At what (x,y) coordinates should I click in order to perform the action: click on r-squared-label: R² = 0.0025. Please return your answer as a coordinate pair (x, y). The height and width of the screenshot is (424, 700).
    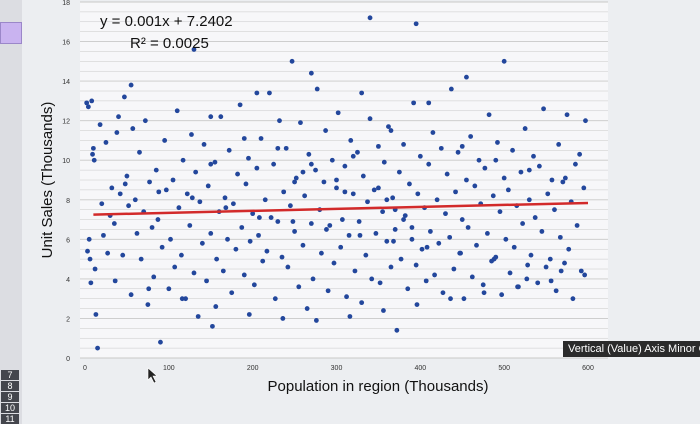
    Looking at the image, I should click on (169, 43).